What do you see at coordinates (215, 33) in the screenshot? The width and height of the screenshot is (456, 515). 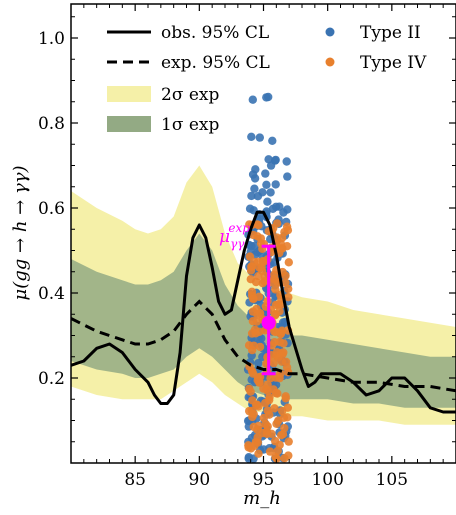 I see `legend-label: obs. 95% CL` at bounding box center [215, 33].